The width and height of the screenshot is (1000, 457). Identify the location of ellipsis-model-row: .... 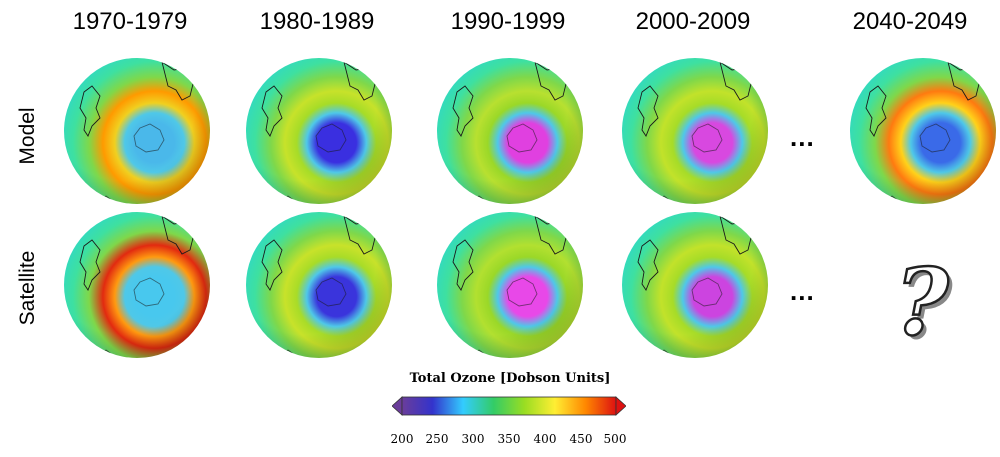
(802, 137).